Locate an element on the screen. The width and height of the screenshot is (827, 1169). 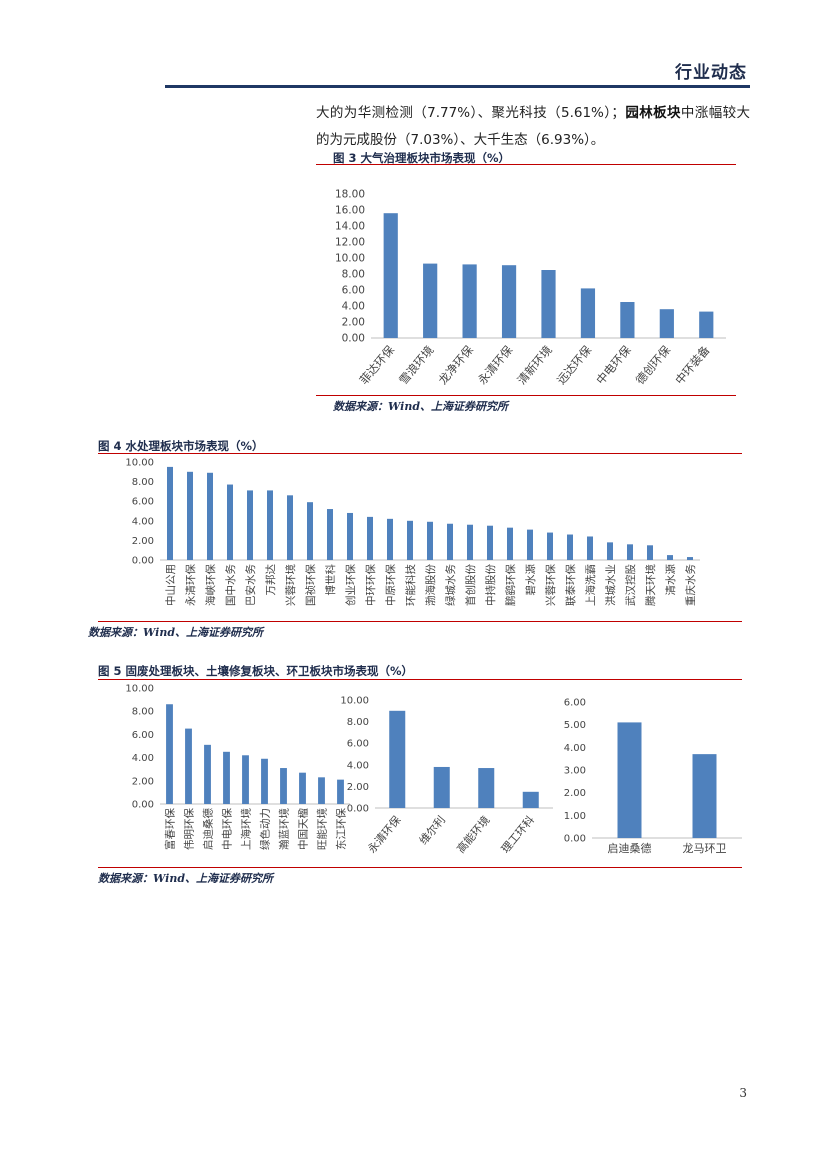
category-label: 中山公用 is located at coordinates (170, 585).